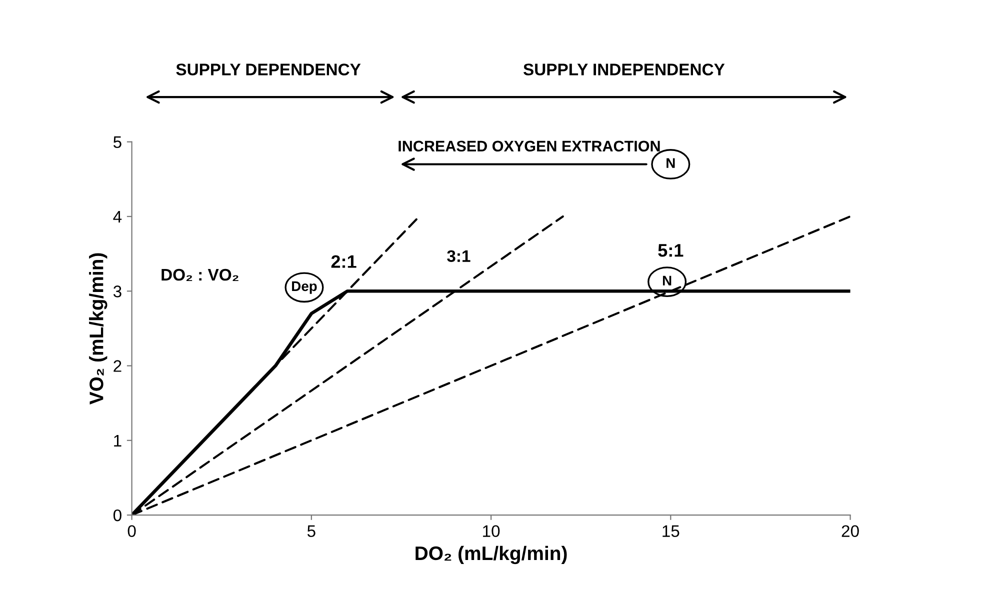  What do you see at coordinates (117, 292) in the screenshot?
I see `y-tick-label: 3` at bounding box center [117, 292].